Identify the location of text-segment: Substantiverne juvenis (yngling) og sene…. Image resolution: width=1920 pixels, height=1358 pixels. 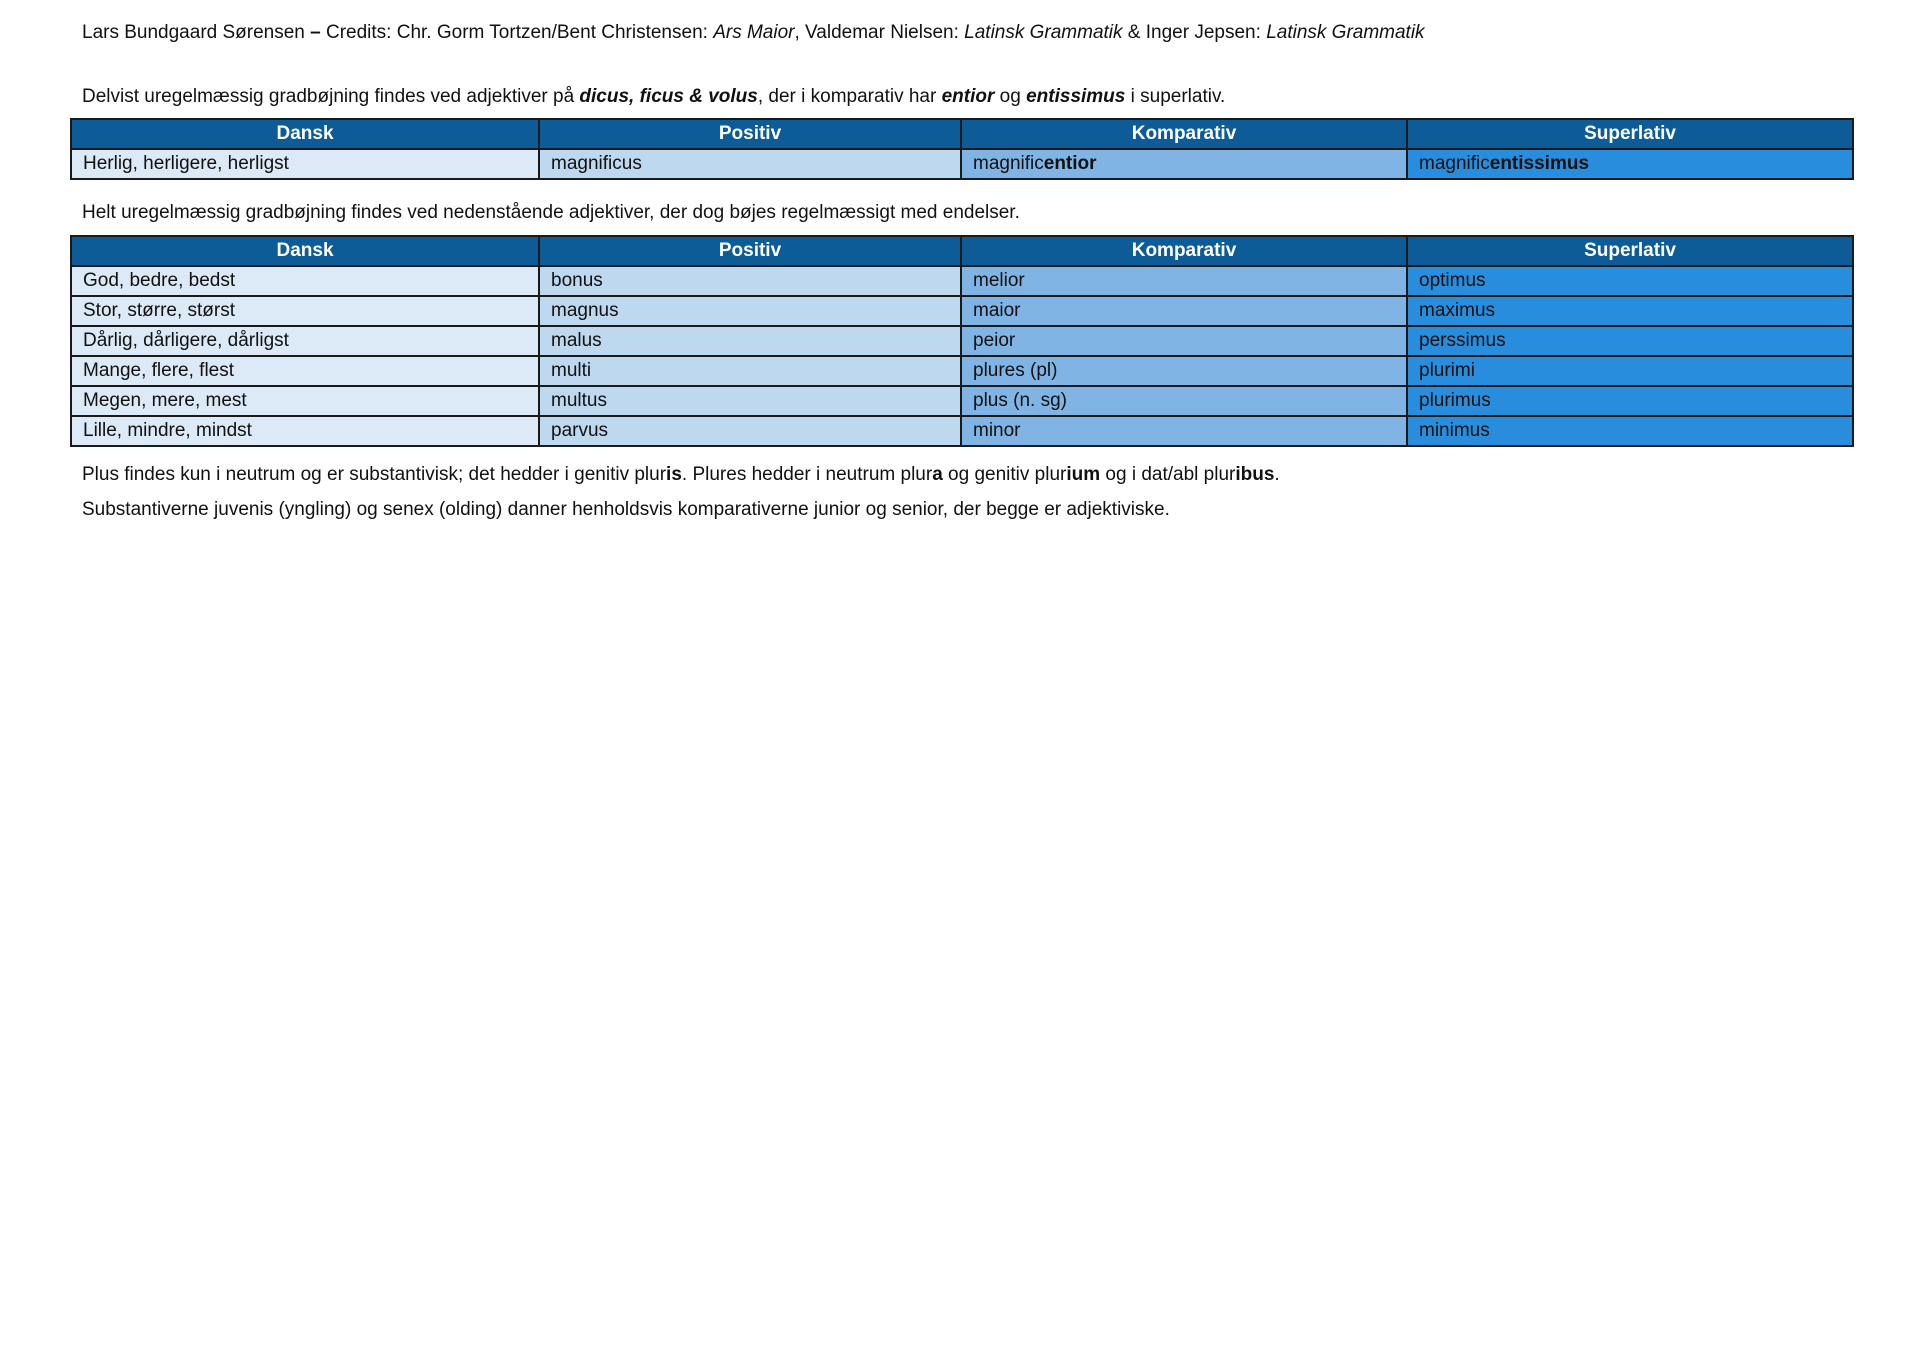
(626, 509).